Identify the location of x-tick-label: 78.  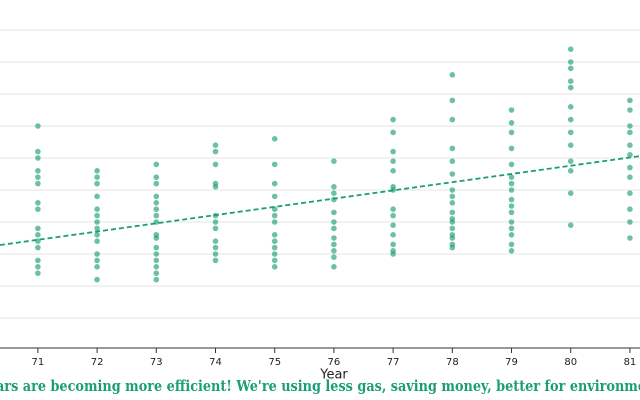
(452, 362).